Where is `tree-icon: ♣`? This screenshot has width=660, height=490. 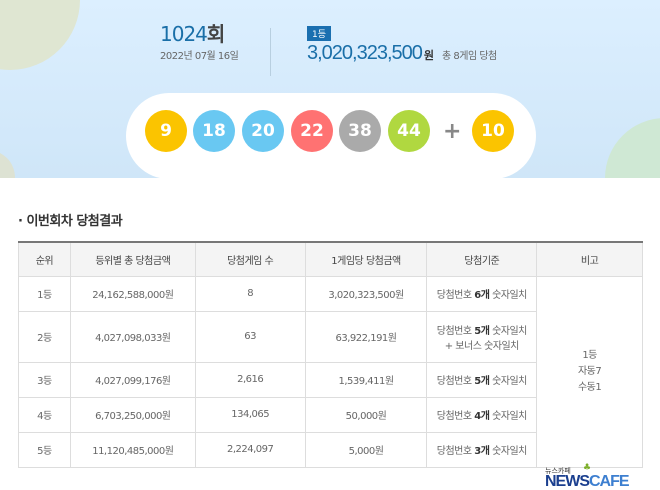
tree-icon: ♣ is located at coordinates (587, 468).